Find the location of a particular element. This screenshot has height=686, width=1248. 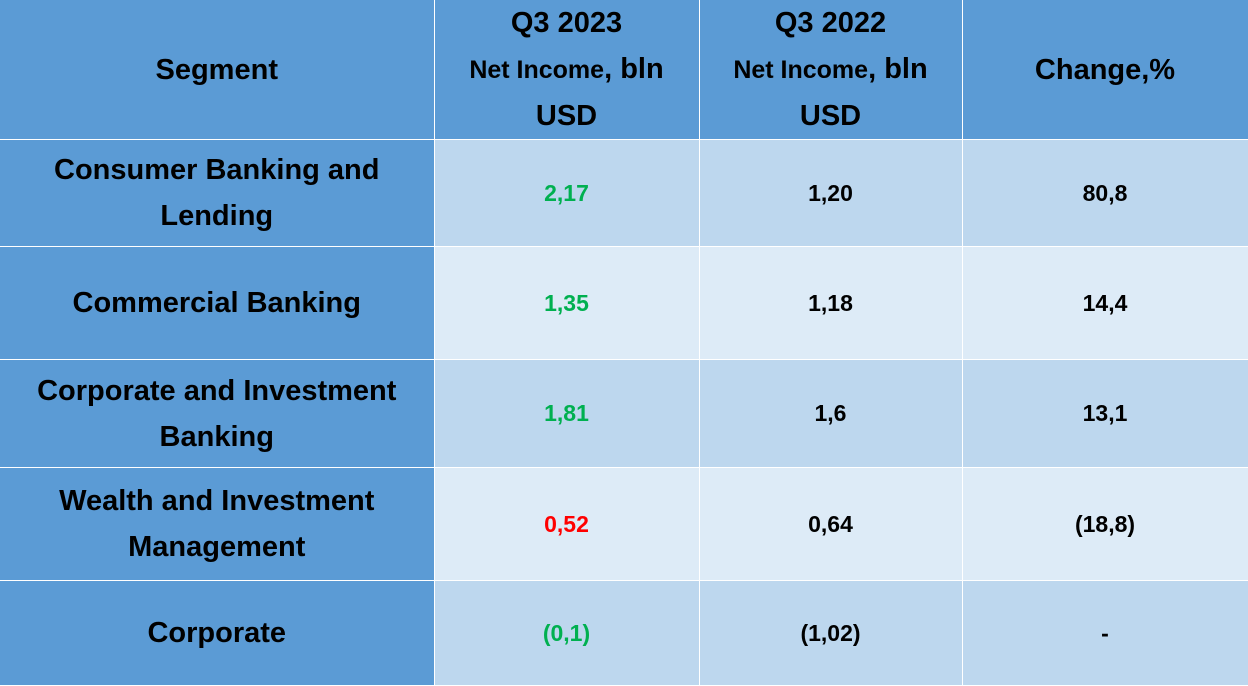

q3-2023-value-cell: 1,35 is located at coordinates (567, 303).